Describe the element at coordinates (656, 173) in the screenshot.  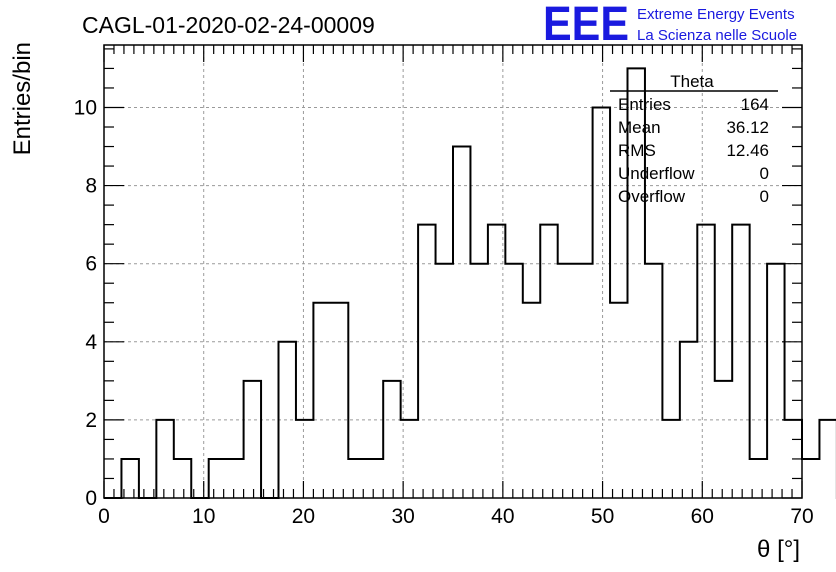
I see `stats-label: Underflow` at that location.